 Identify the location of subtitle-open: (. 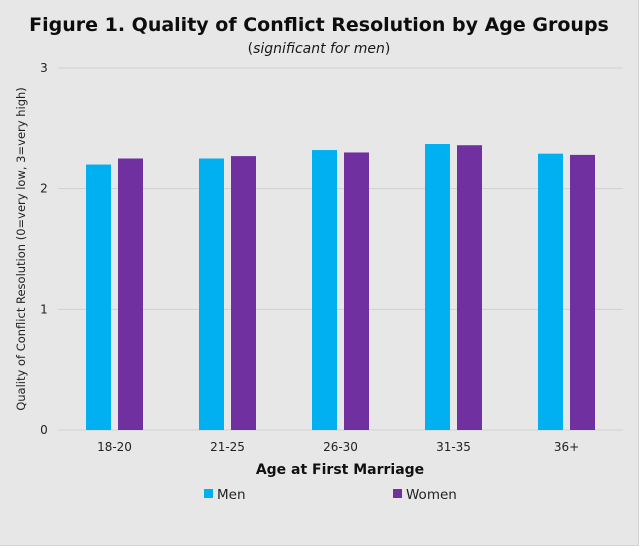
(250, 49).